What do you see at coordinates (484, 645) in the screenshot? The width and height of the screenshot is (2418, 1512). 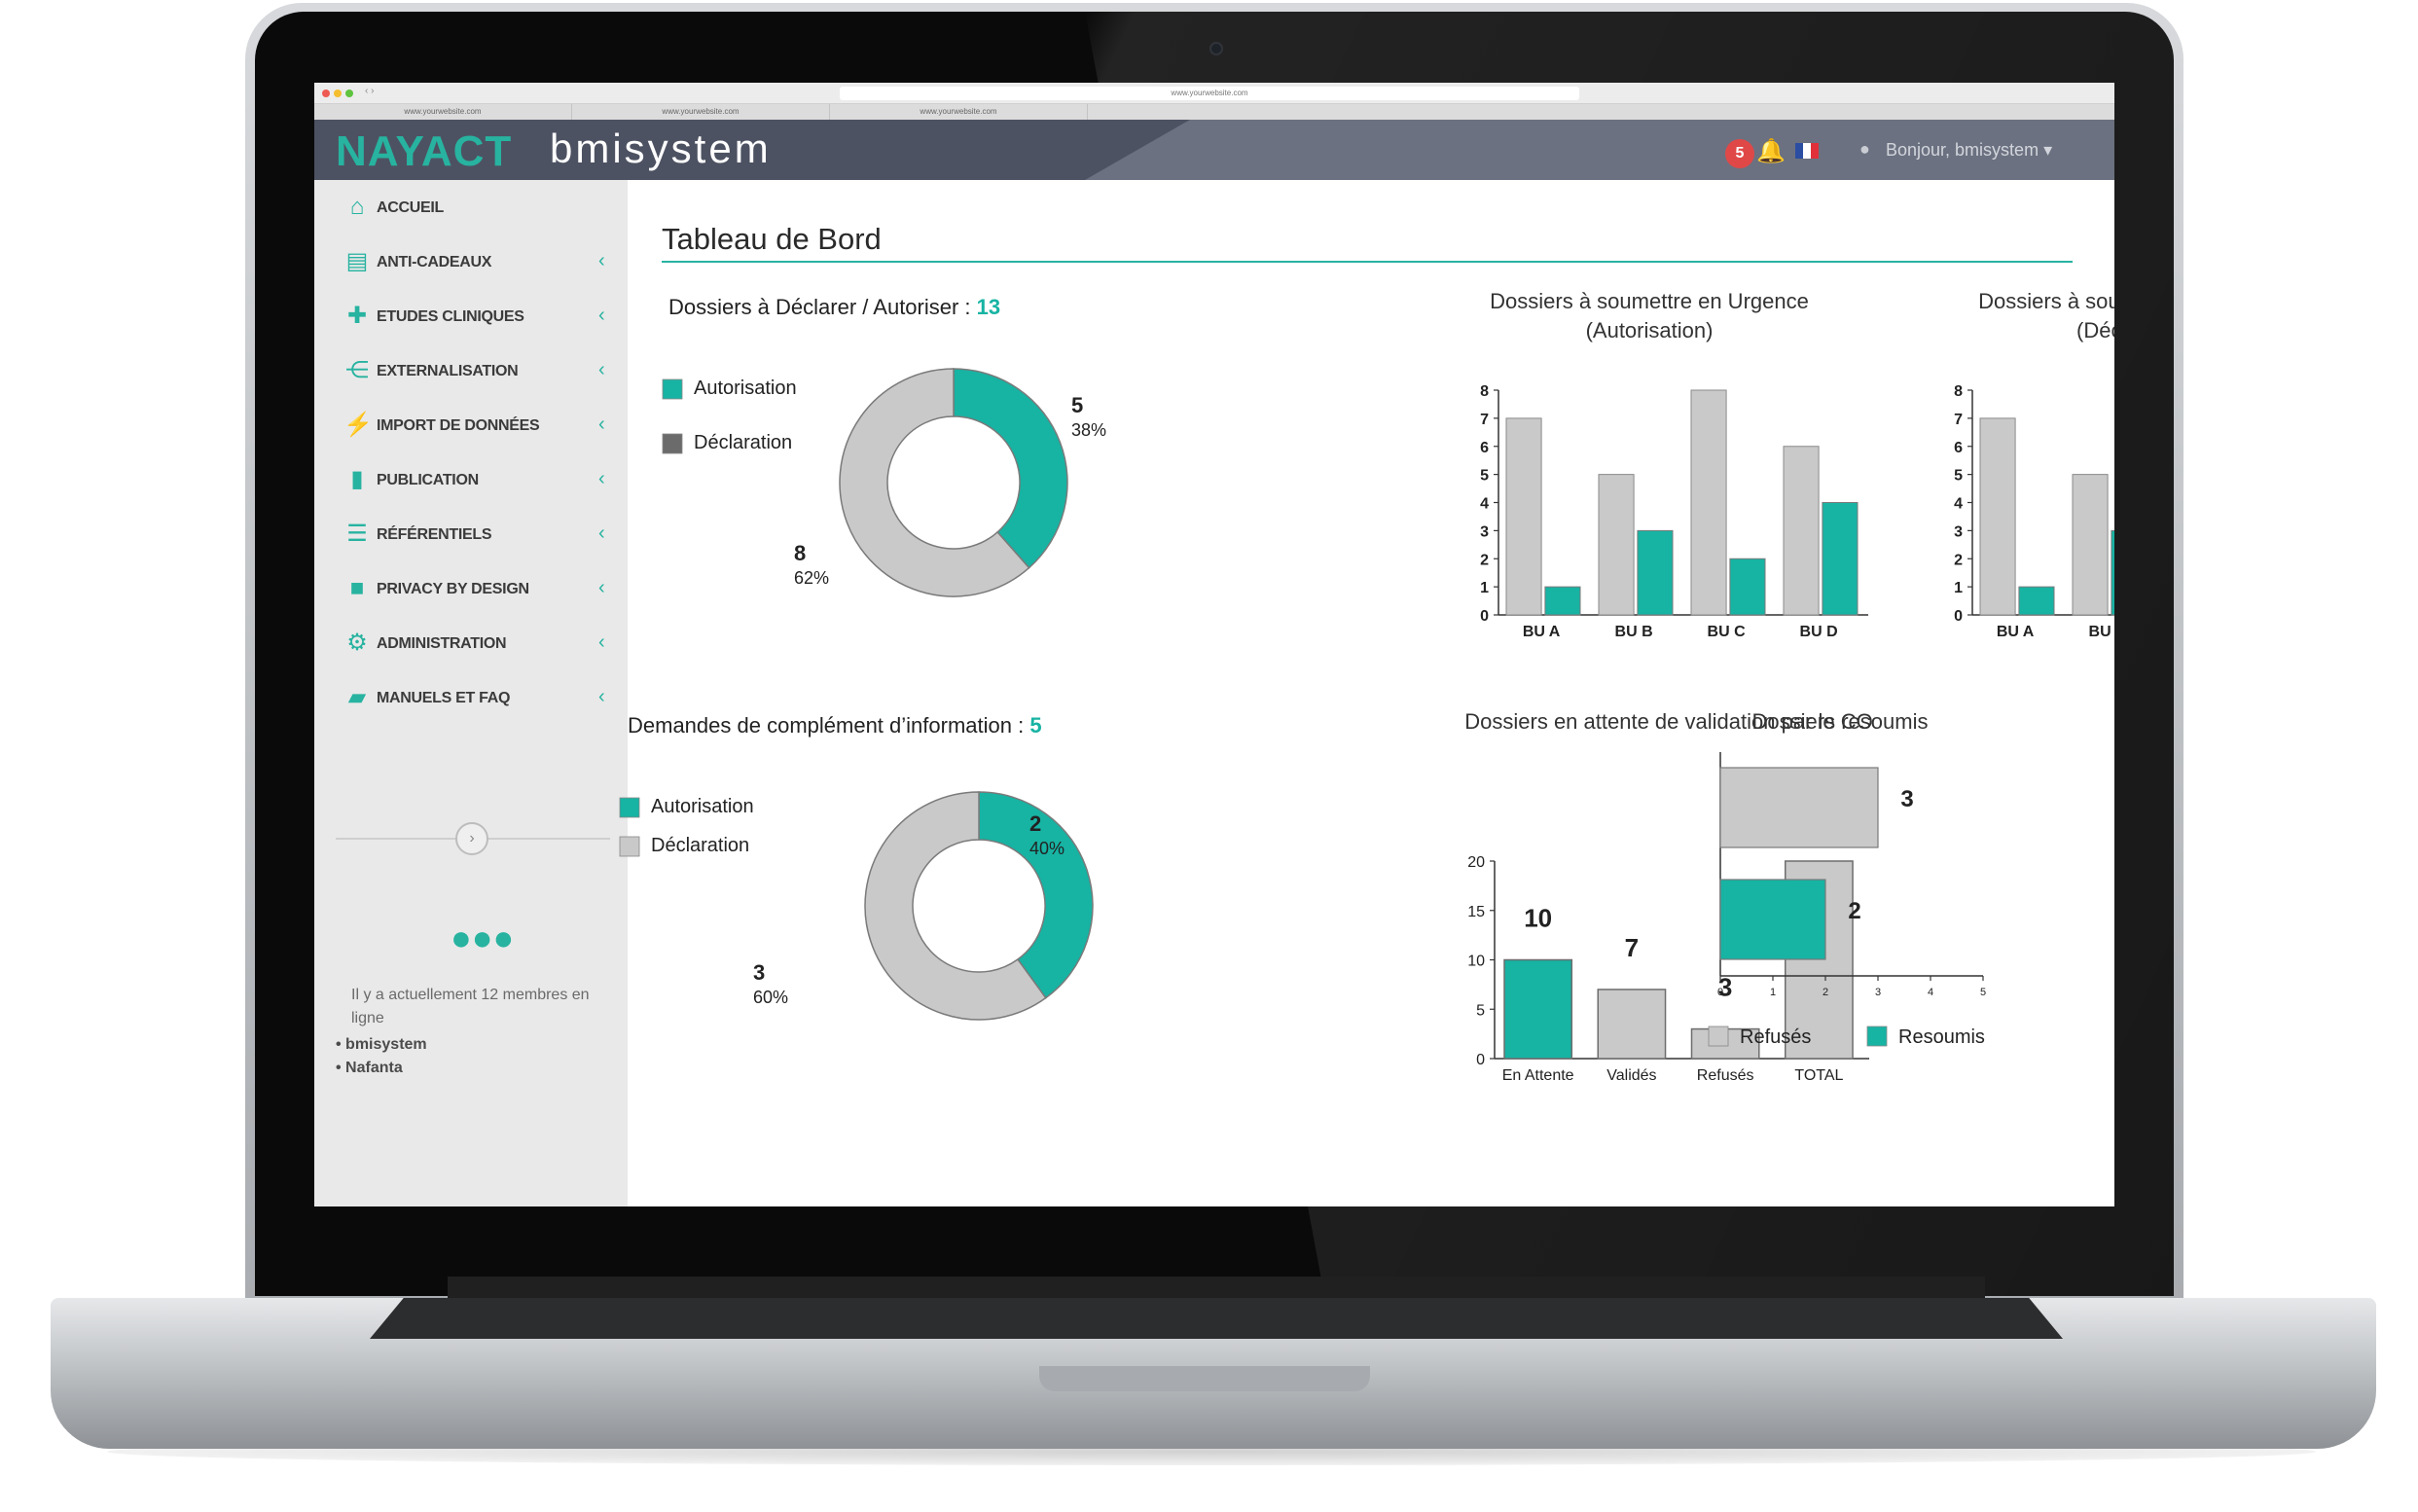 I see `sidebar-item-administration: ⚙ ADMINISTRATION ‹` at bounding box center [484, 645].